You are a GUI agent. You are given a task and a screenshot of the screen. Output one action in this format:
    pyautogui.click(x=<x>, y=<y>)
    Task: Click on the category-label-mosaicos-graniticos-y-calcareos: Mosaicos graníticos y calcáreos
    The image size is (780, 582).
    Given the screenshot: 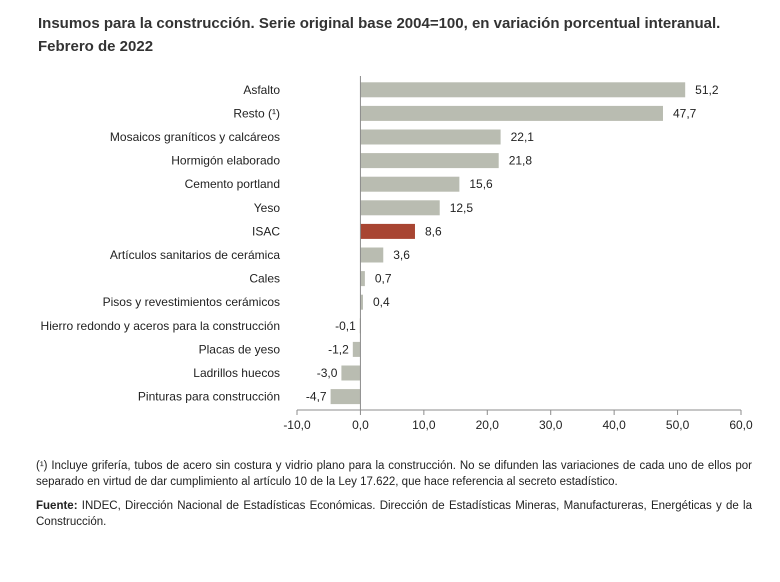 What is the action you would take?
    pyautogui.click(x=195, y=137)
    